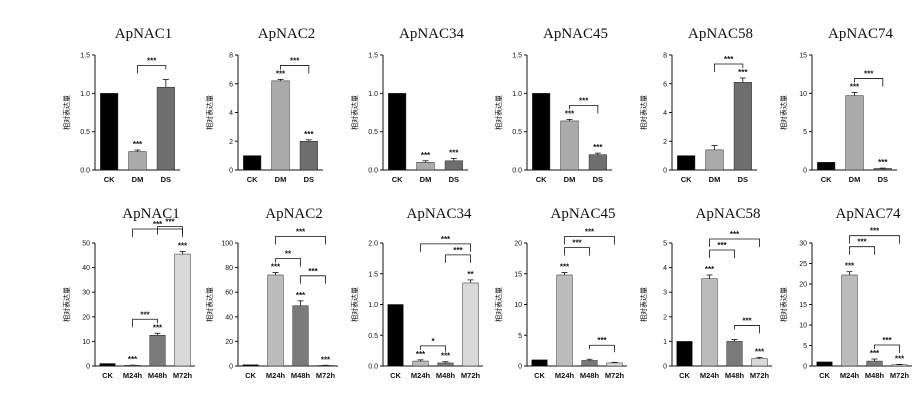 This screenshot has height=405, width=921. I want to click on chart-panel: ApNAC58 0 2 4 6 8 相对表达量 CK DM DS *** ***, so click(698, 105).